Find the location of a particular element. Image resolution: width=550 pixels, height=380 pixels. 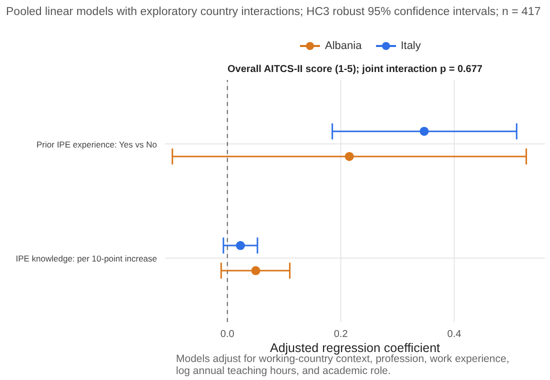

x-tick-label: 0.0 is located at coordinates (227, 334).